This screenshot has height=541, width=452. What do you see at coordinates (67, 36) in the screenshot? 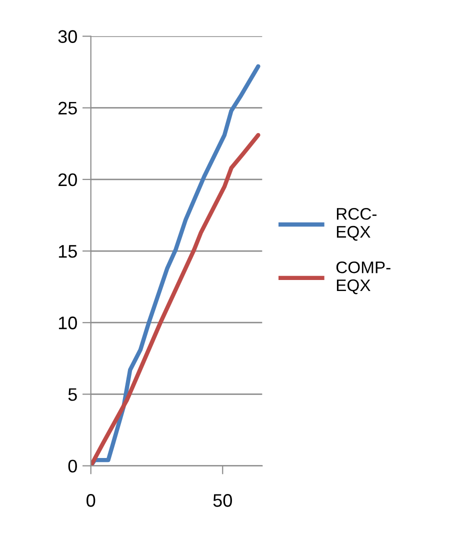
I see `y-tick-label: 30` at bounding box center [67, 36].